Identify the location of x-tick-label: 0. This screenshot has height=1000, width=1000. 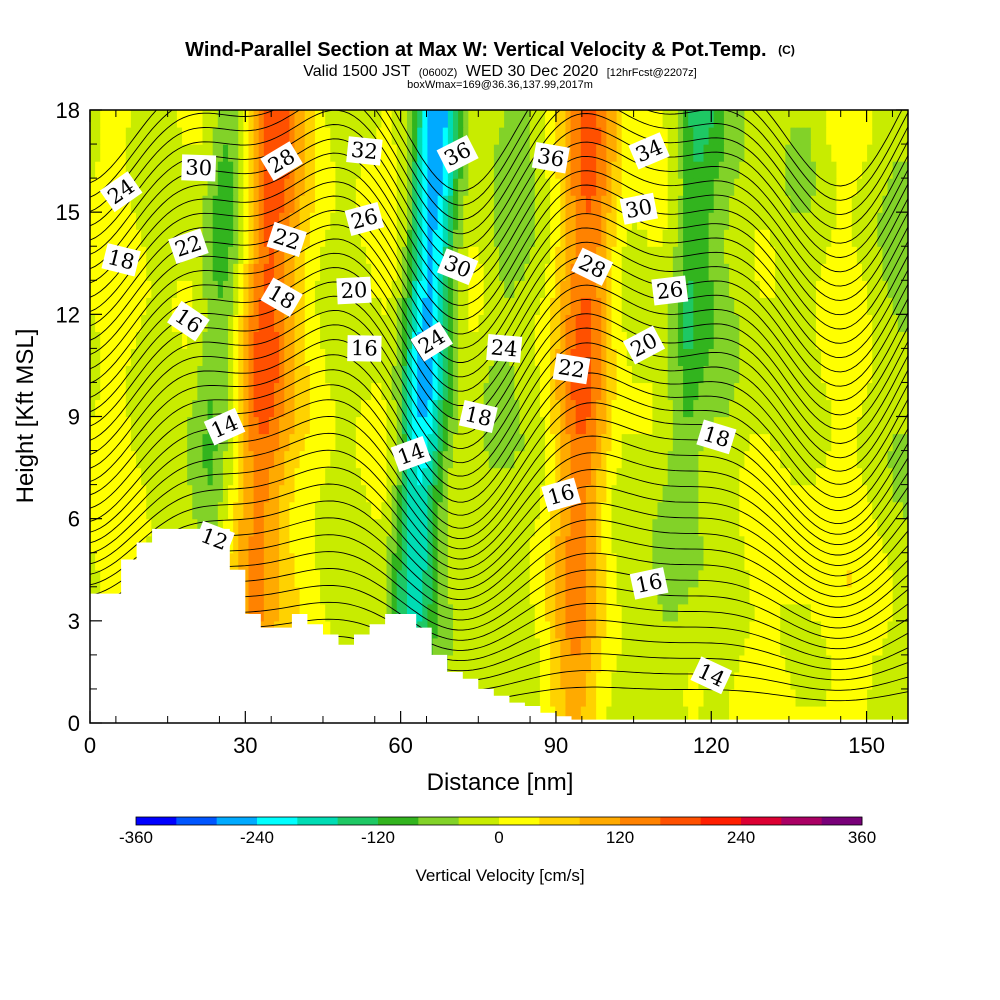
(90, 745).